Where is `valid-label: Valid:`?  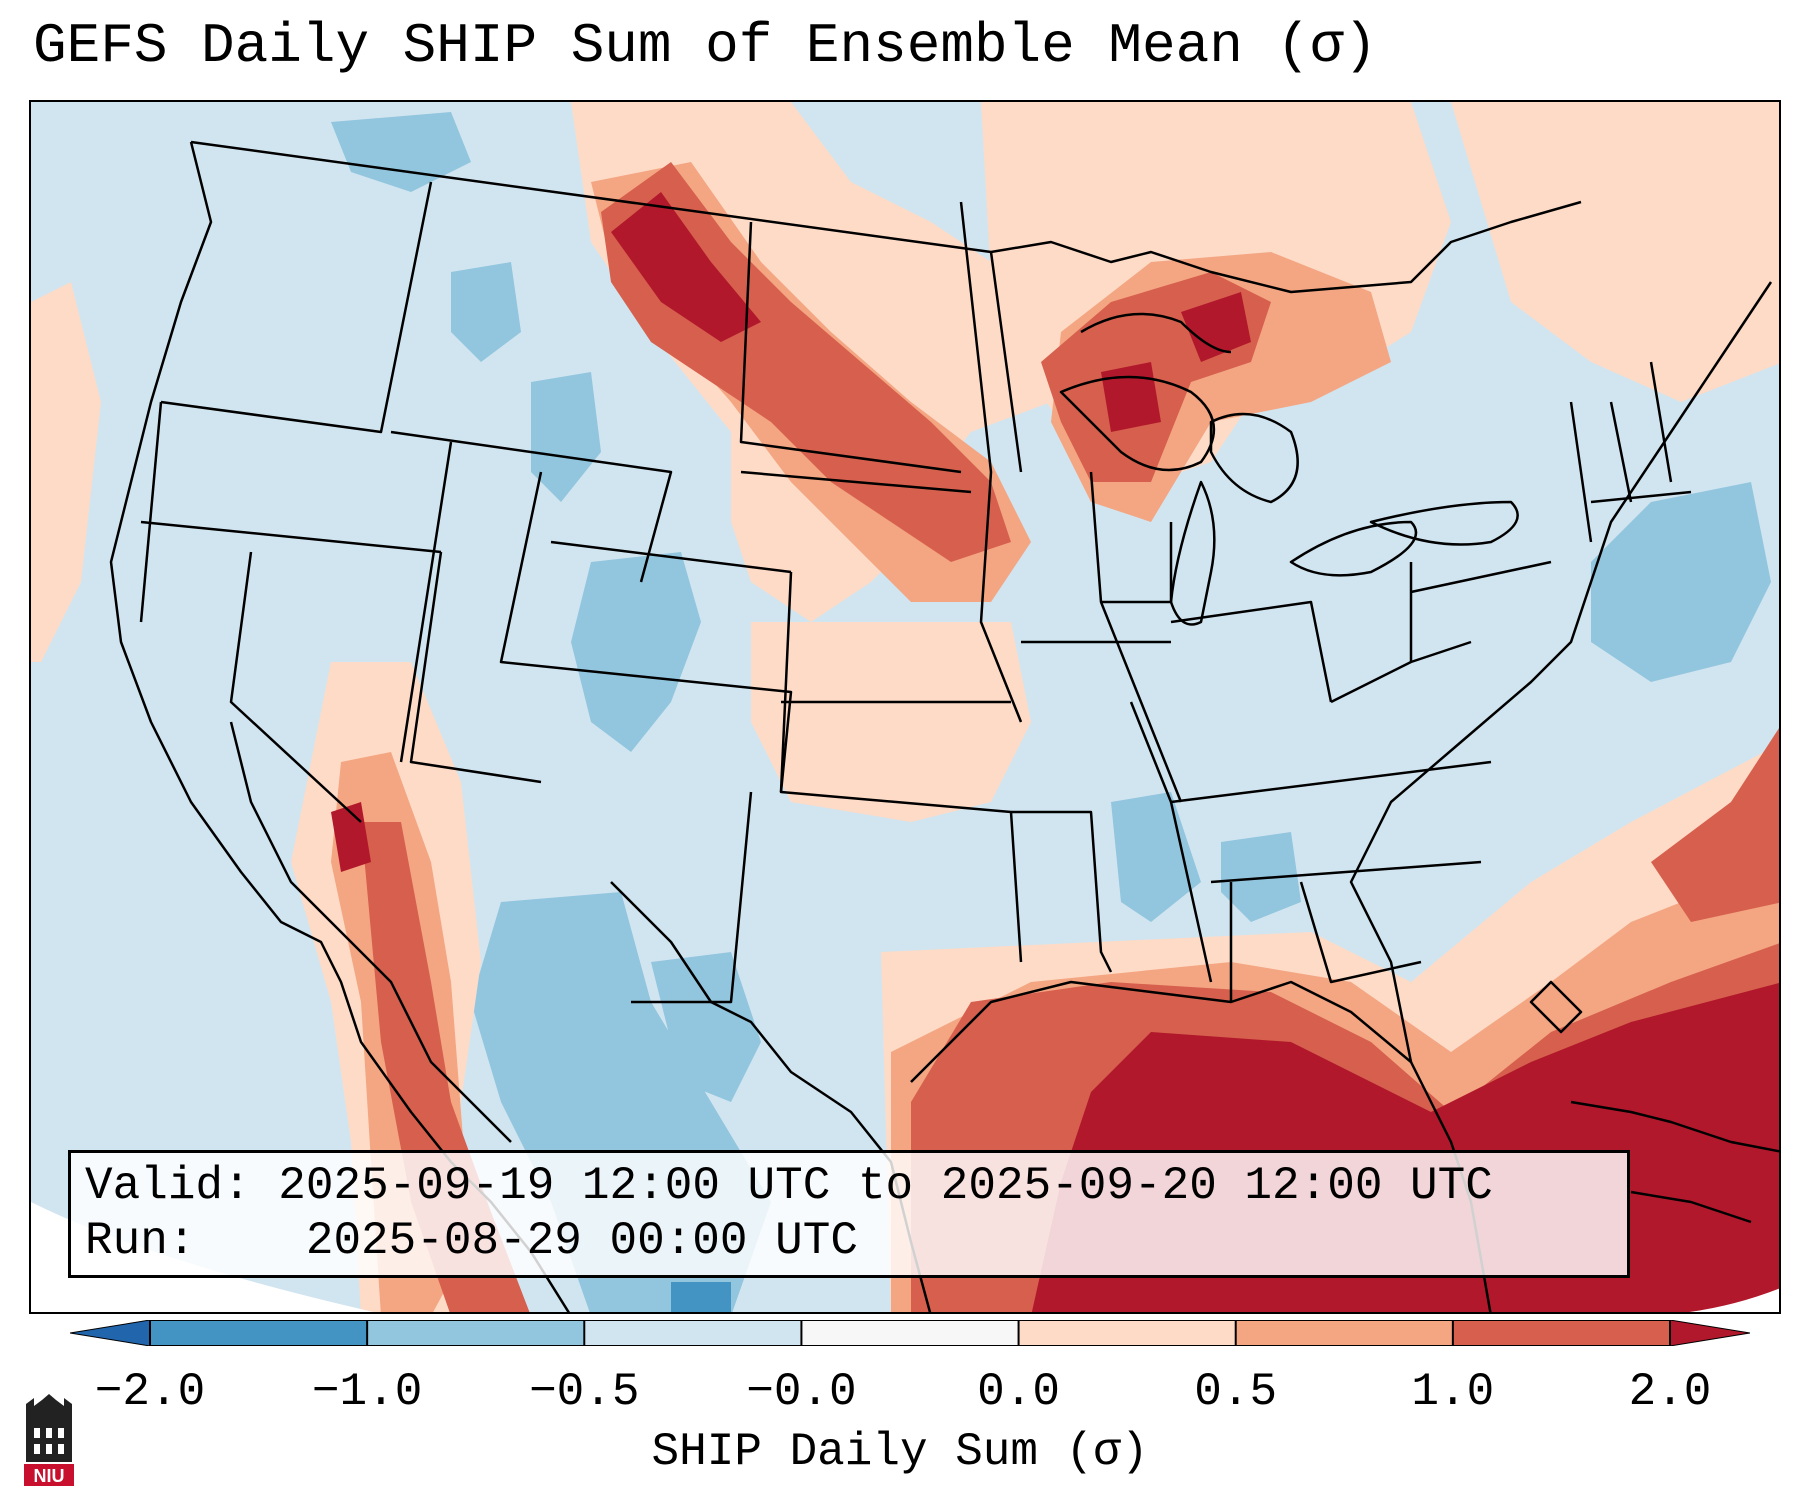 valid-label: Valid: is located at coordinates (168, 1186).